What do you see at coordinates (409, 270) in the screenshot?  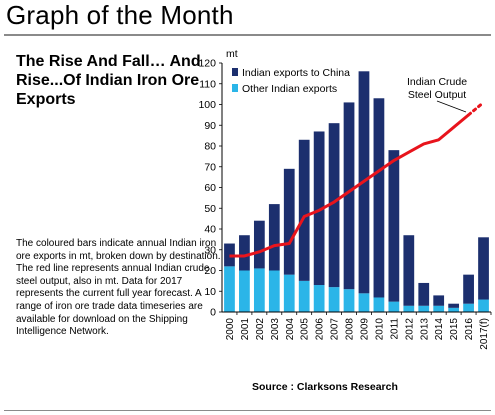 I see `bar-china-2012` at bounding box center [409, 270].